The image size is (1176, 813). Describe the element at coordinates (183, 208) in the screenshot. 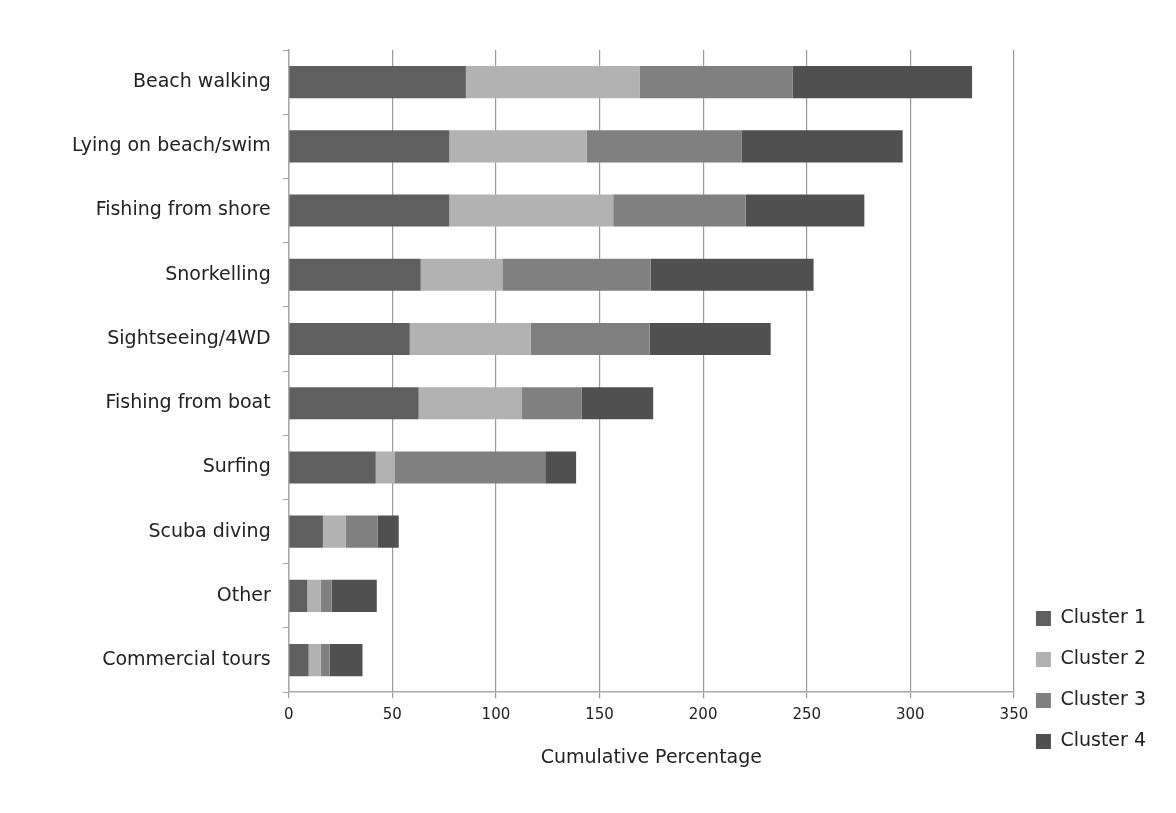

I see `y-tick-label: Fishing from shore` at that location.